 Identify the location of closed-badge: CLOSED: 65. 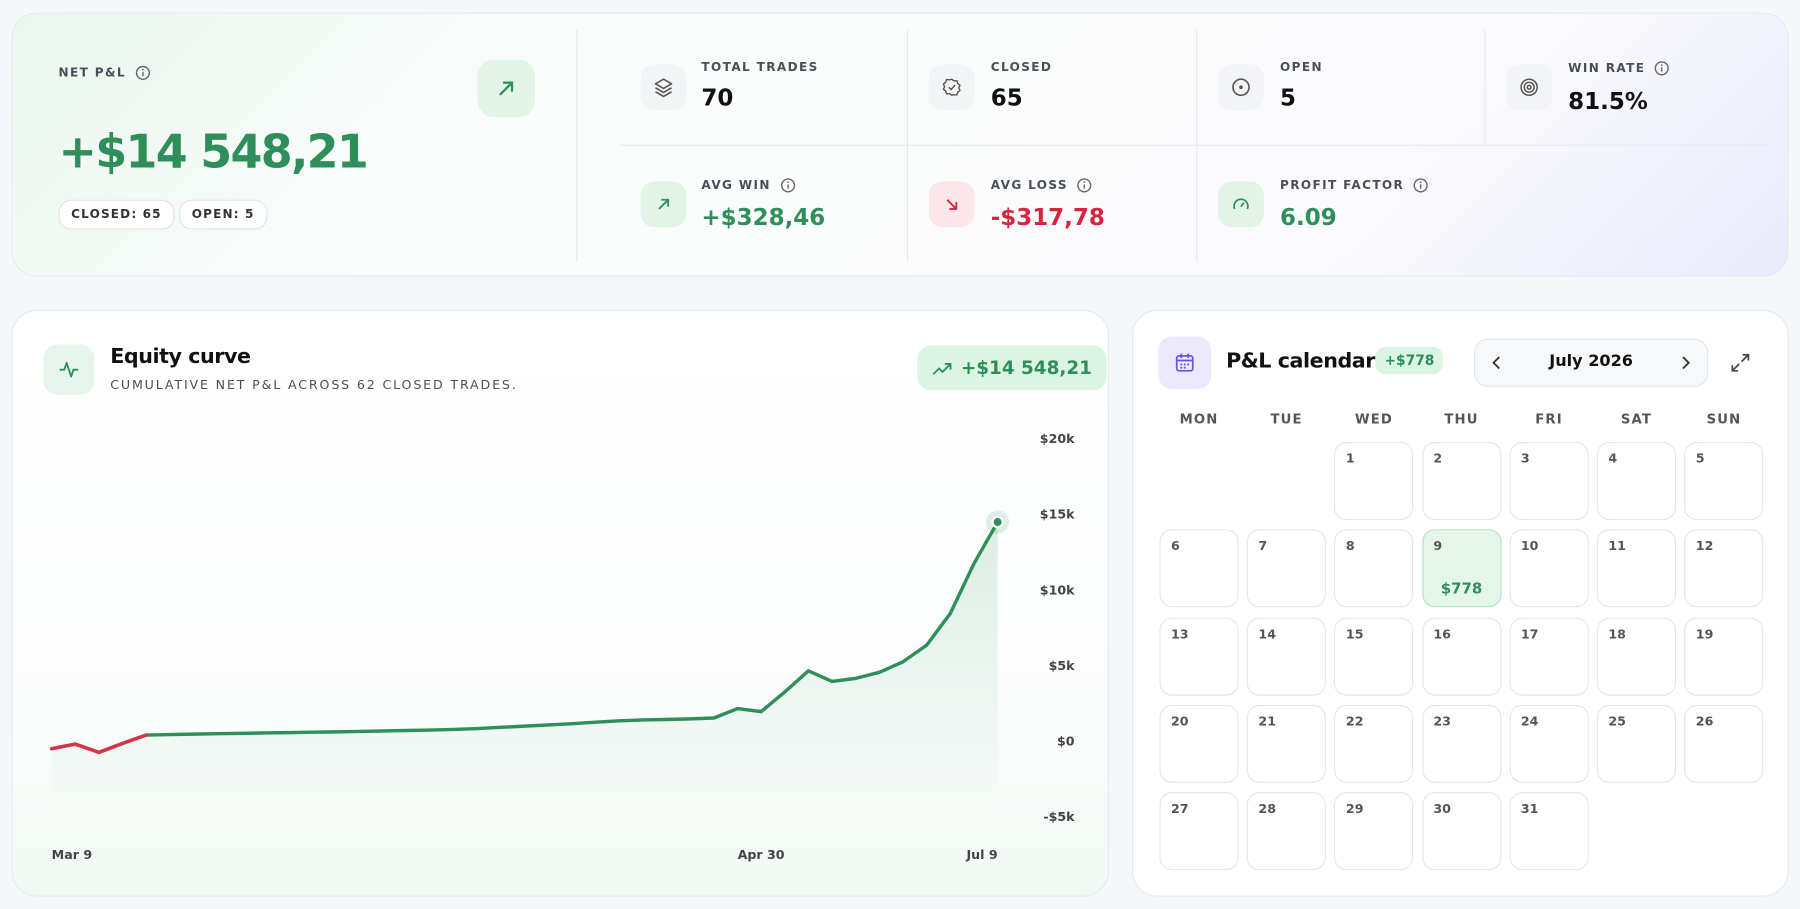
(116, 214).